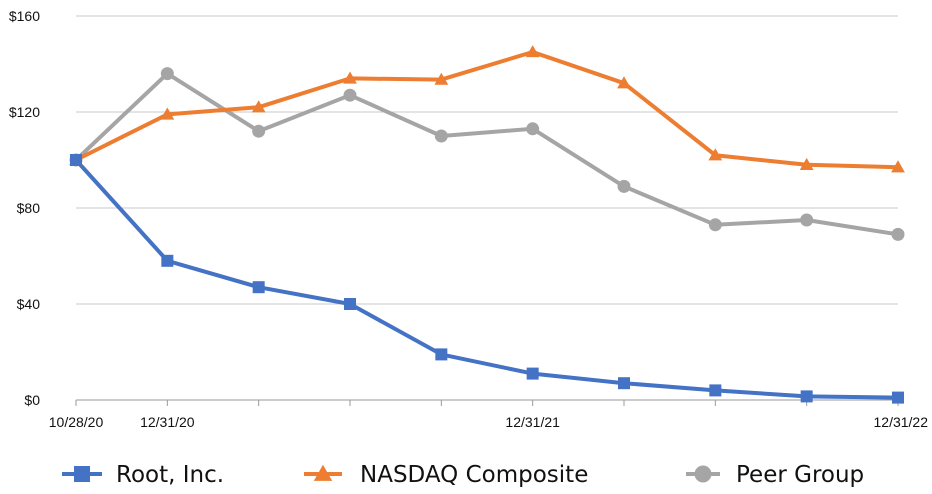 The height and width of the screenshot is (494, 932). What do you see at coordinates (170, 475) in the screenshot?
I see `legend-label: Root, Inc.` at bounding box center [170, 475].